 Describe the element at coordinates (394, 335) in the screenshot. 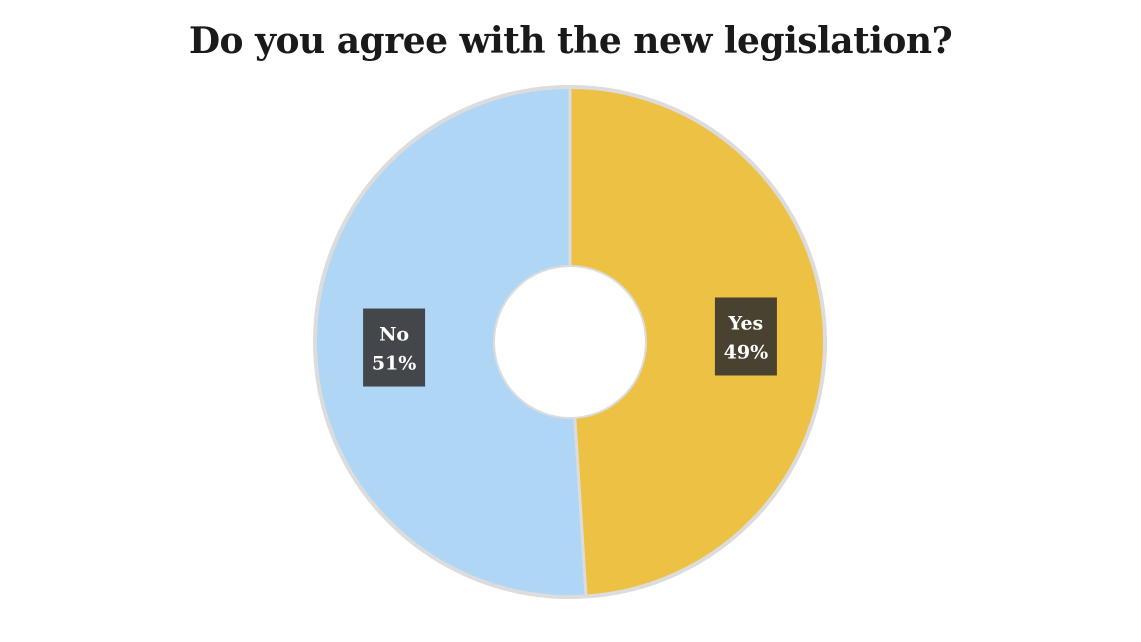

I see `slice-label-name: No` at that location.